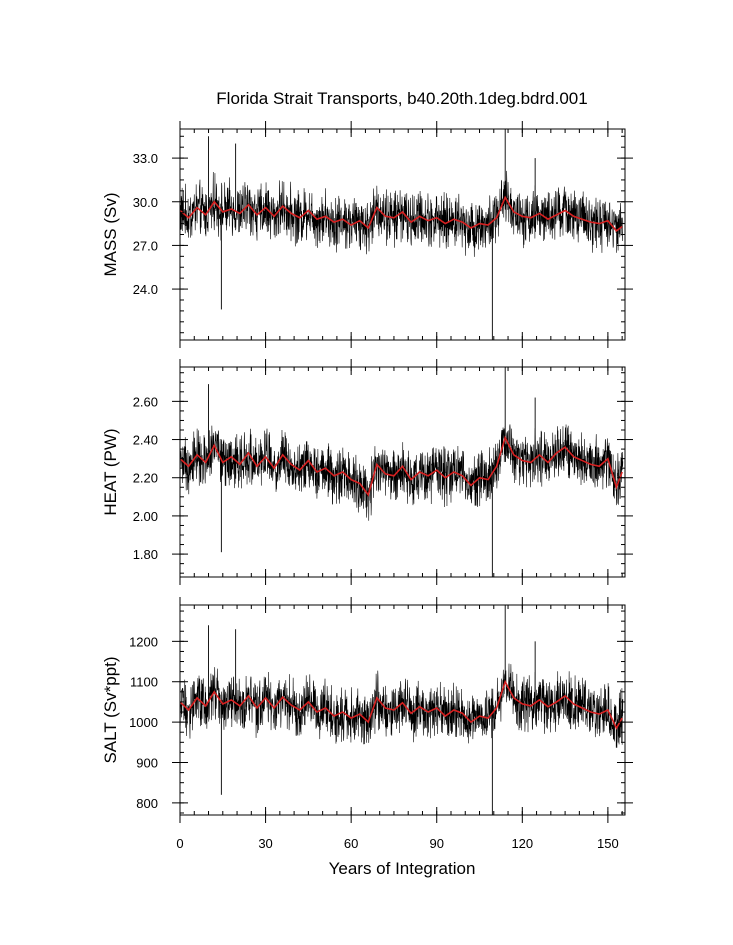  I want to click on x-tick-label: 60, so click(351, 843).